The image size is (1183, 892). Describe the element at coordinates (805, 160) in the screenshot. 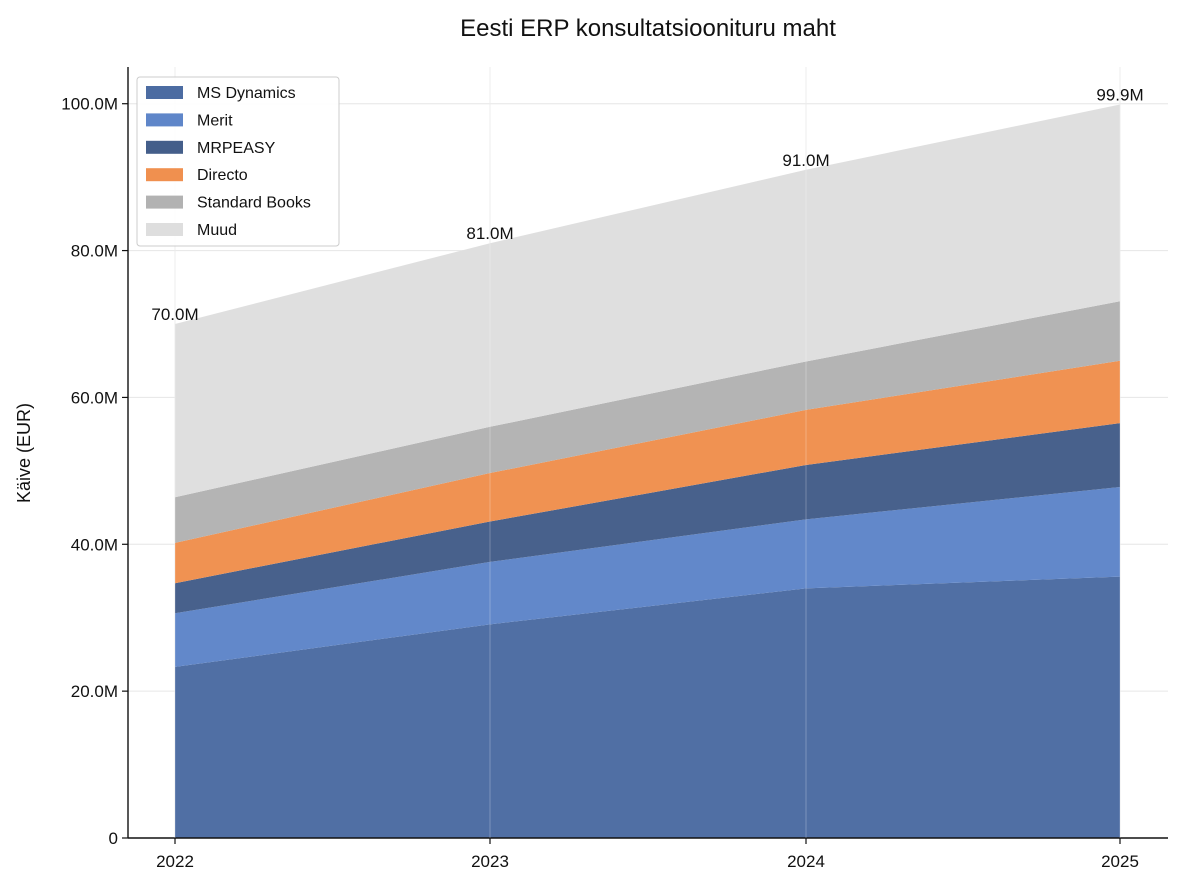

I see `total-label: 91.0M` at that location.